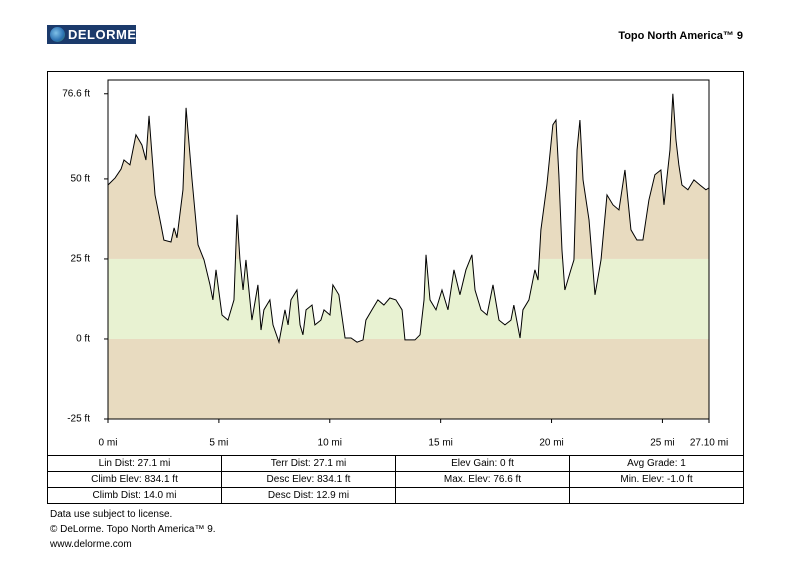  I want to click on x-tick-label: 25 mi, so click(662, 443).